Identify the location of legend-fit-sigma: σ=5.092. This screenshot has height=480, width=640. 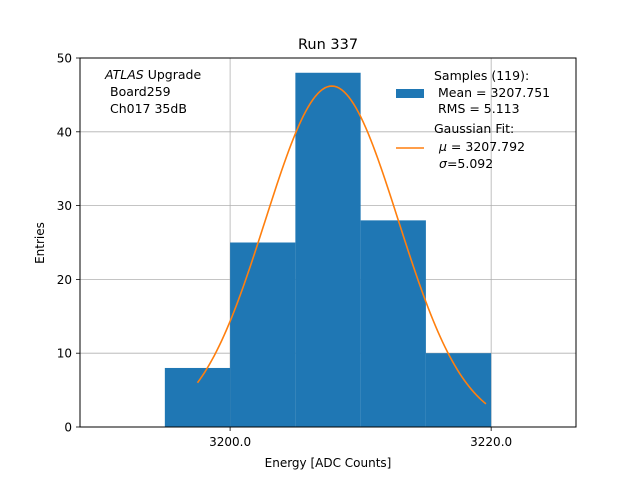
(466, 163).